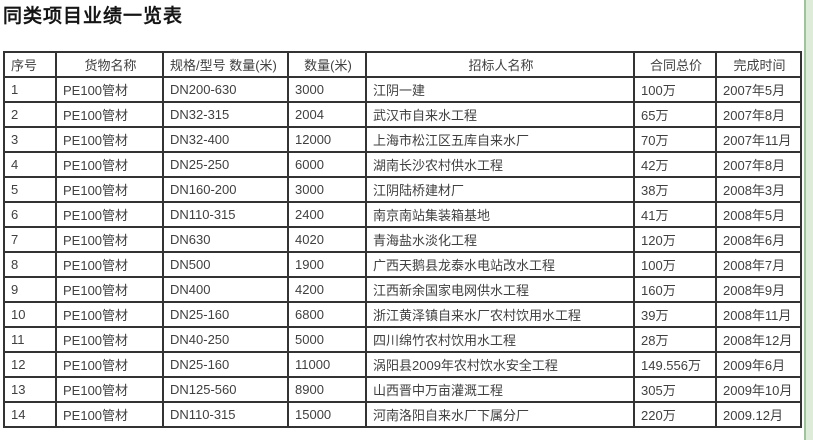 Image resolution: width=813 pixels, height=440 pixels. What do you see at coordinates (675, 114) in the screenshot?
I see `table-cell: 65万` at bounding box center [675, 114].